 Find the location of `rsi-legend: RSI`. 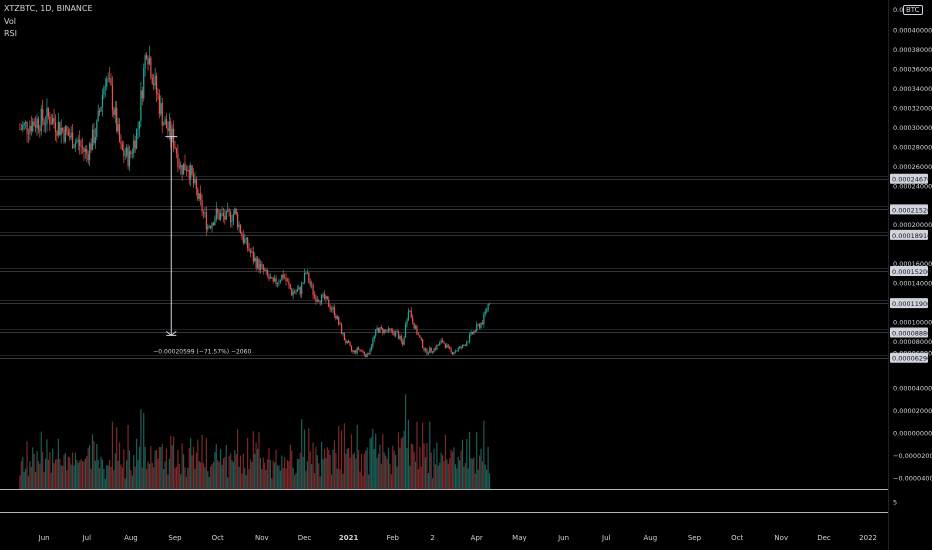

rsi-legend: RSI is located at coordinates (10, 33).